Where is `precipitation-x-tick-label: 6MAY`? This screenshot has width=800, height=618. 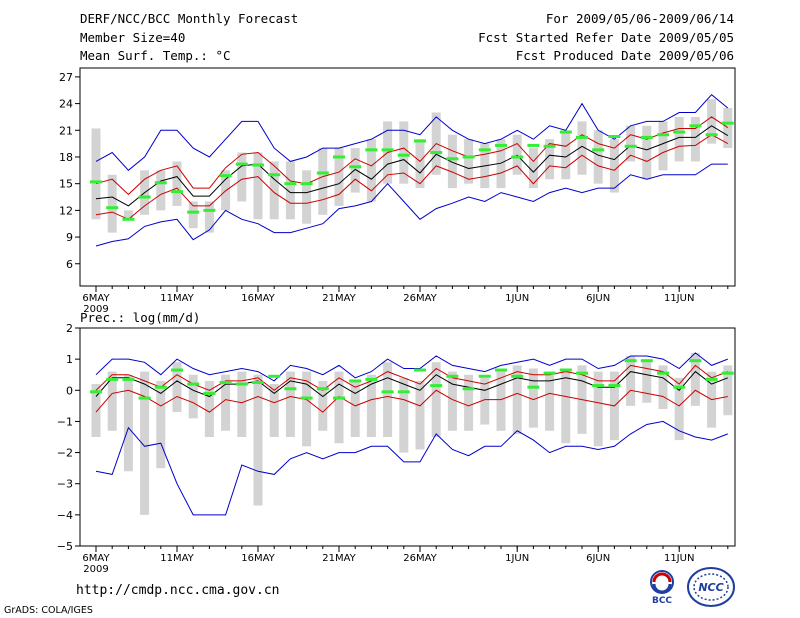
precipitation-x-tick-label: 6MAY is located at coordinates (96, 558).